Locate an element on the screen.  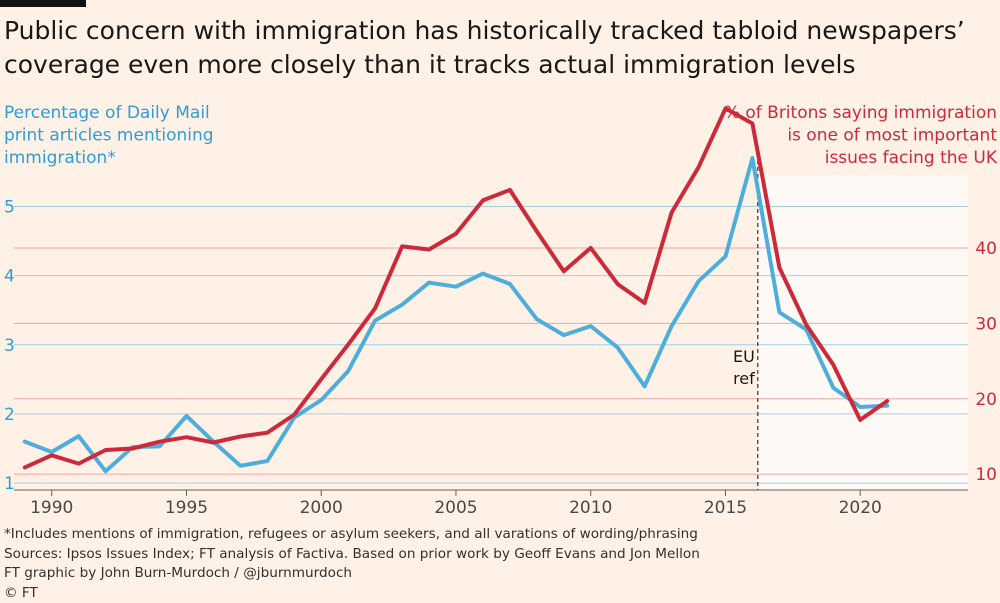
right-axis-title-line: is one of most important is located at coordinates (892, 136).